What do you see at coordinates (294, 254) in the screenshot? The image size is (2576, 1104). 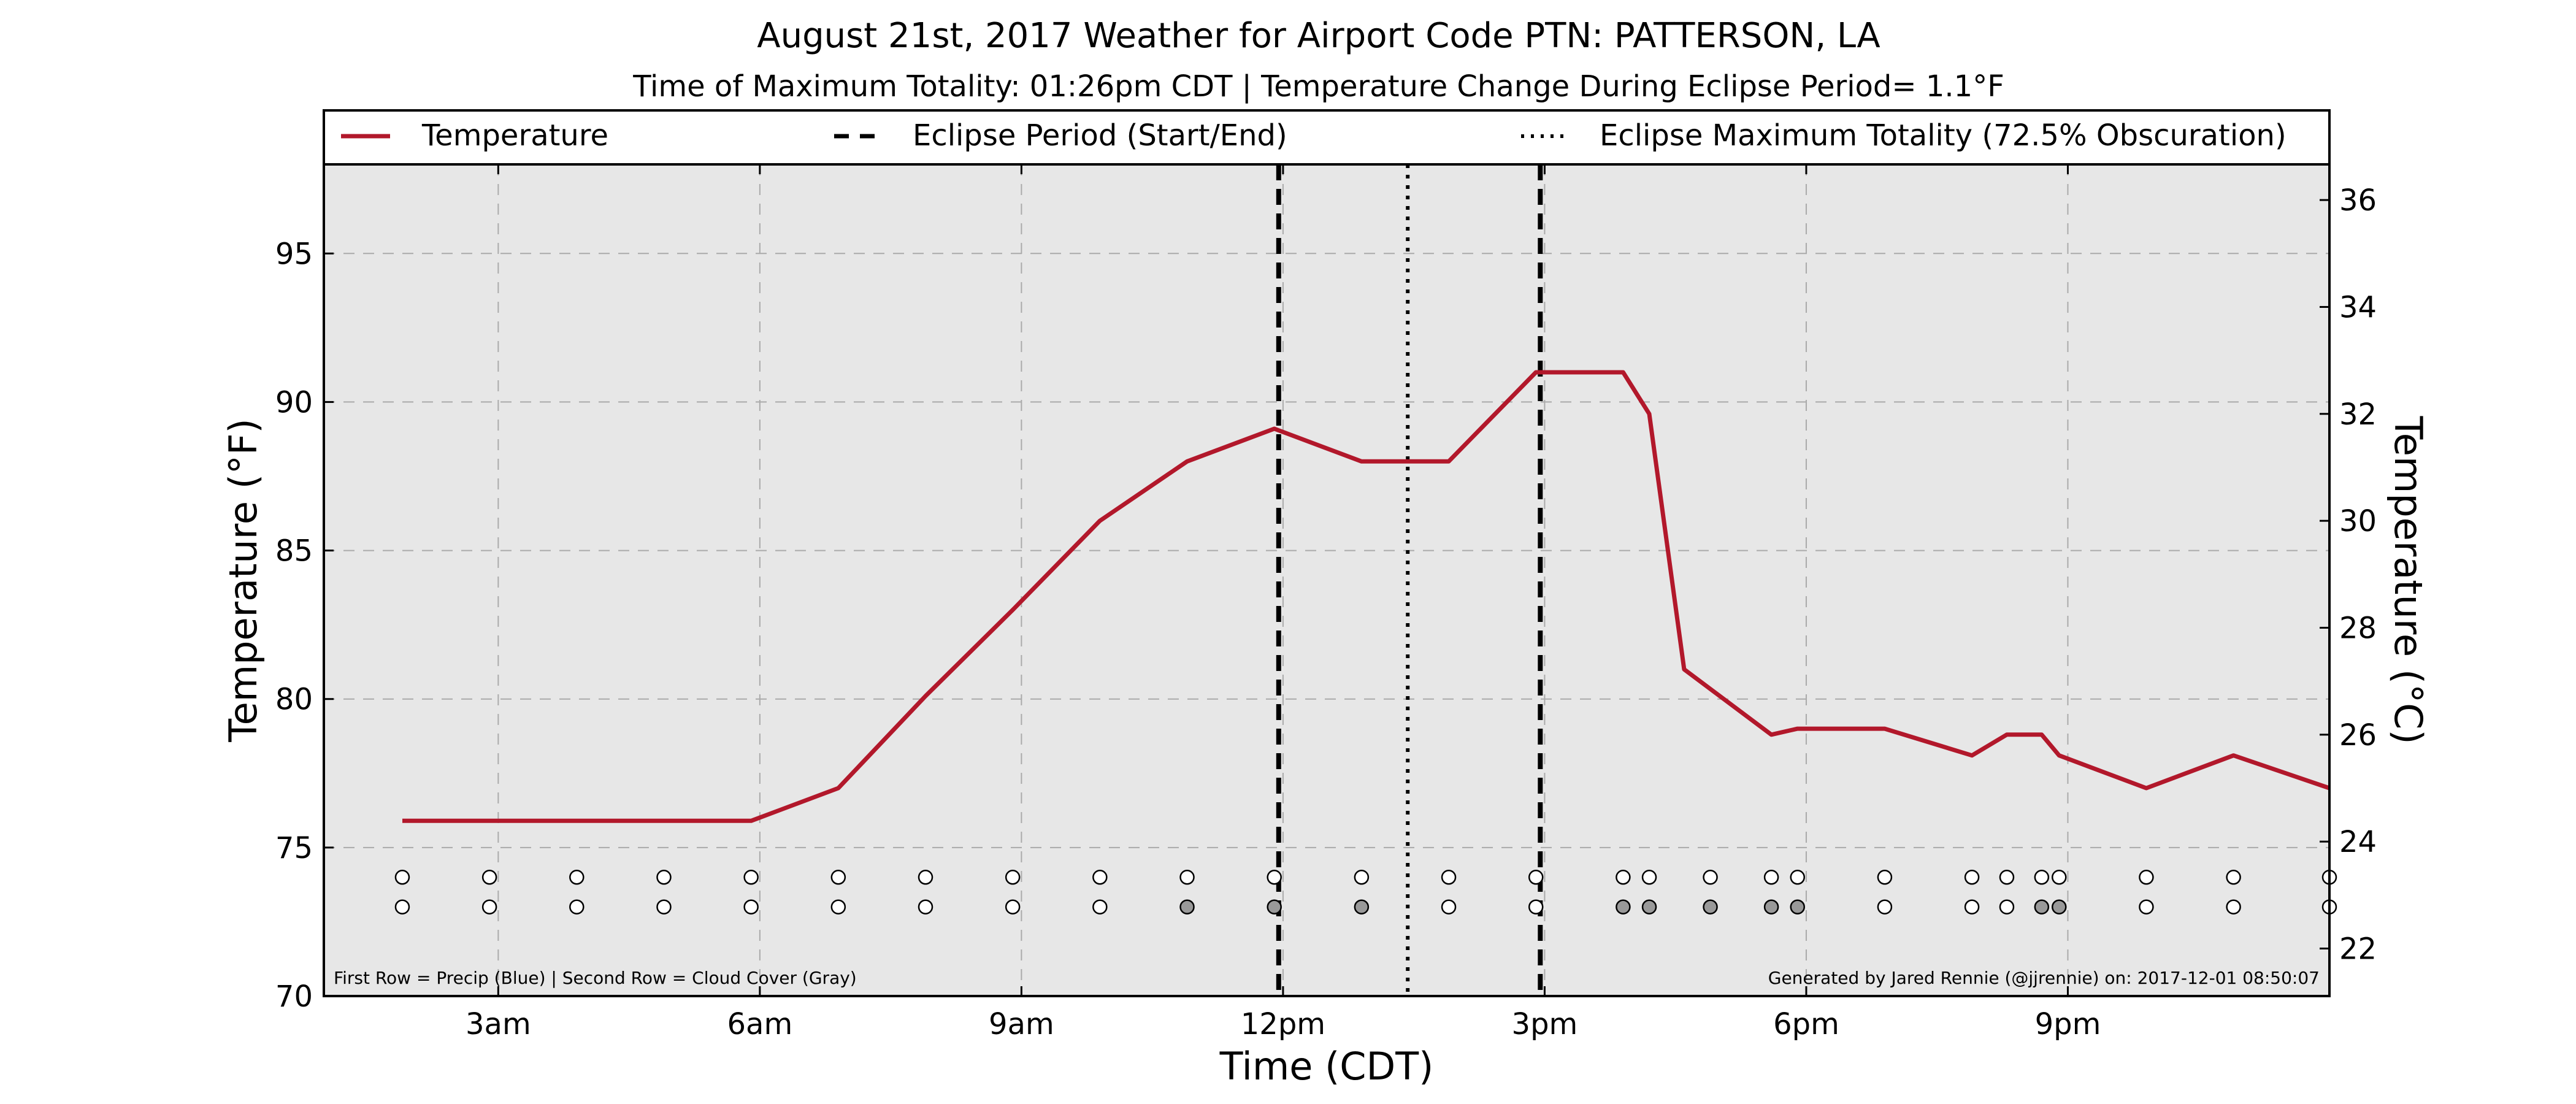 I see `y-tick-label: 95` at bounding box center [294, 254].